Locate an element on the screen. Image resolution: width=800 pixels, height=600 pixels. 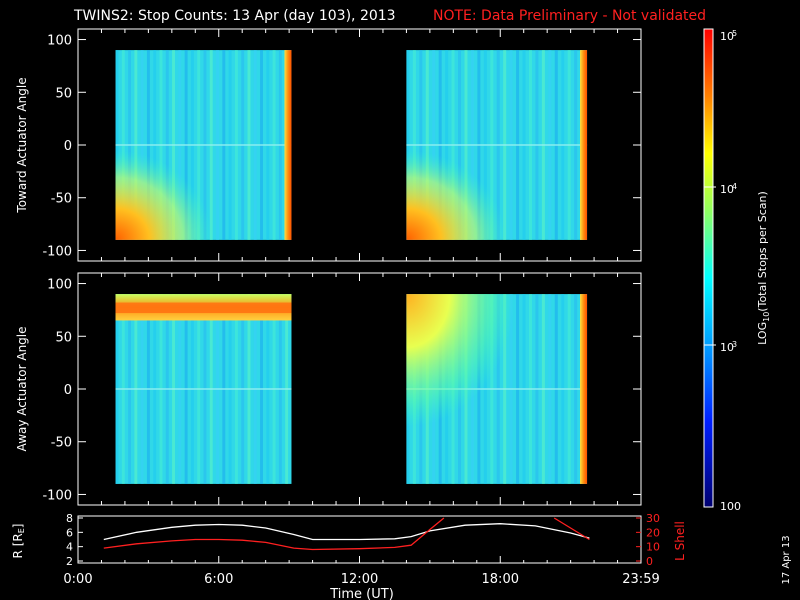
x-tick-label: 6:00 is located at coordinates (218, 579).